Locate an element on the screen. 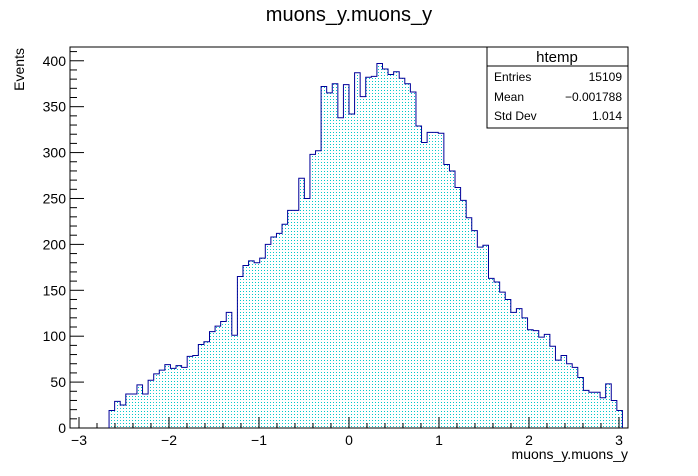 The width and height of the screenshot is (698, 476). x-tick-label: 2 is located at coordinates (529, 440).